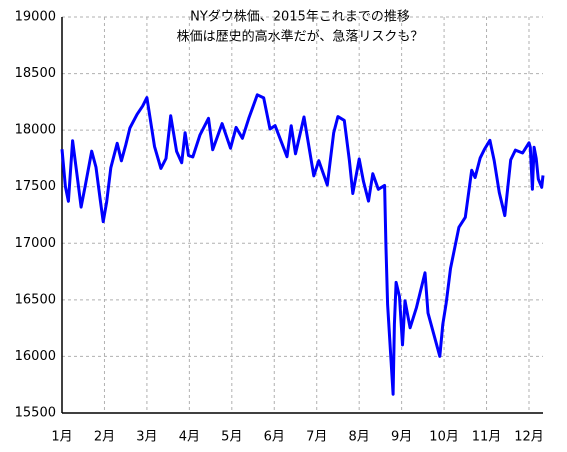 This screenshot has width=567, height=452. What do you see at coordinates (231, 437) in the screenshot?
I see `x-tick-label: 5月` at bounding box center [231, 437].